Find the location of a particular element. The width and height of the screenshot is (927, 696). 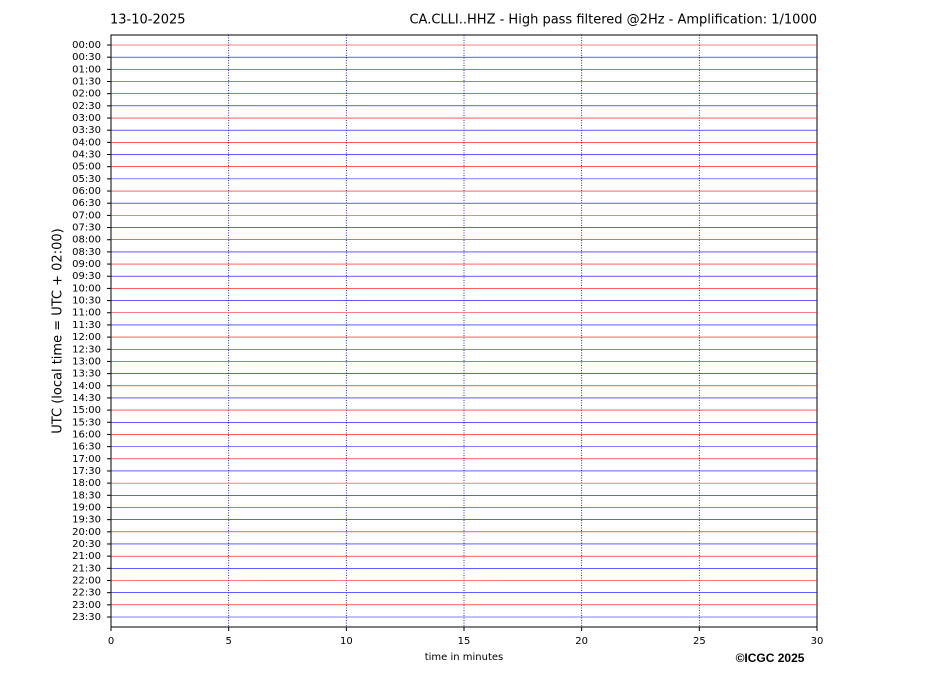

y-tick-label: 13:00 is located at coordinates (86, 361).